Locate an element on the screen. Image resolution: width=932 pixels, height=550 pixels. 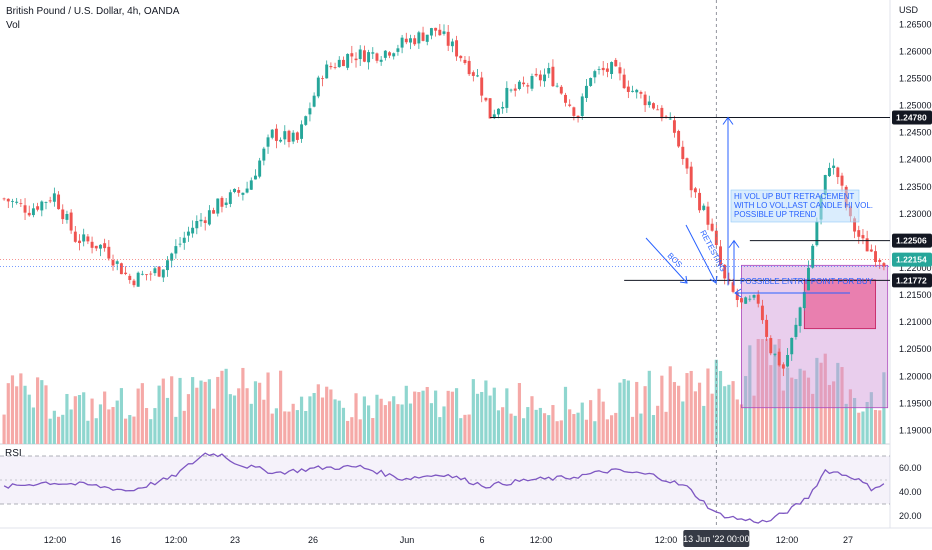
note-line-3: POSSIBLE UP TREND is located at coordinates (775, 214).